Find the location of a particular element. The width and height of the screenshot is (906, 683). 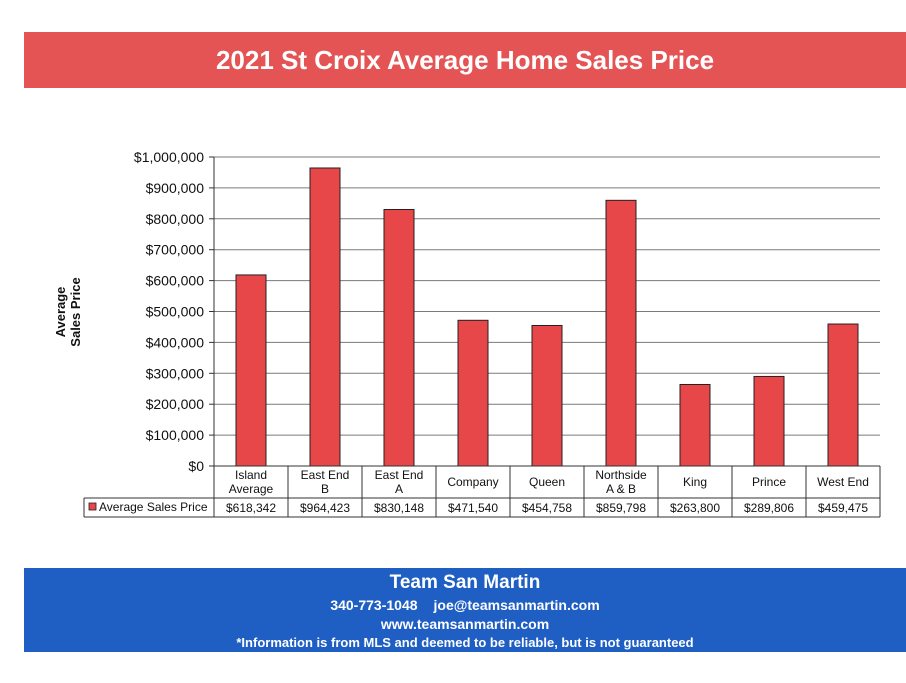

data-label: $459,475 is located at coordinates (843, 508).